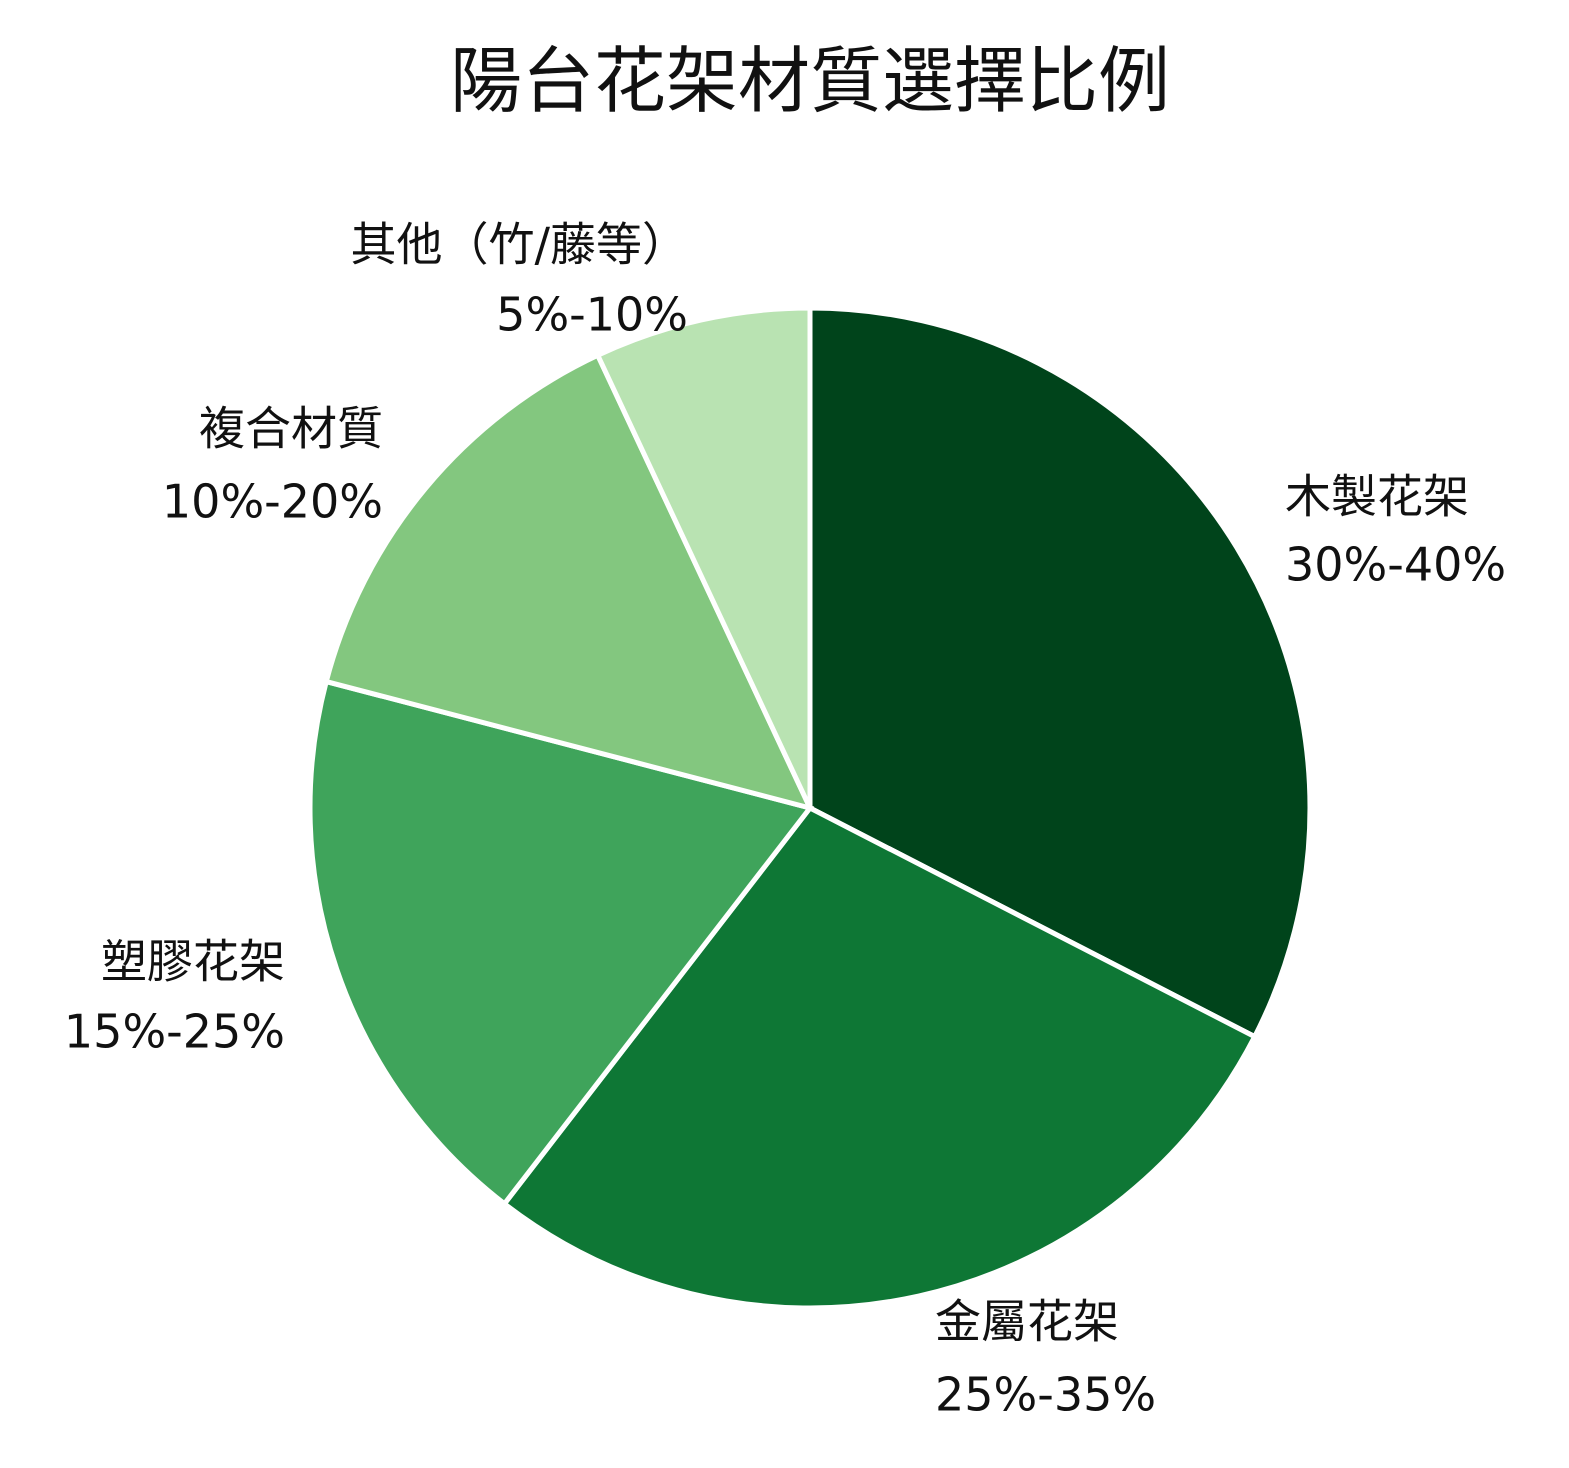 Image resolution: width=1569 pixels, height=1468 pixels. Describe the element at coordinates (1027, 1322) in the screenshot. I see `slice-label: 金屬花架` at that location.